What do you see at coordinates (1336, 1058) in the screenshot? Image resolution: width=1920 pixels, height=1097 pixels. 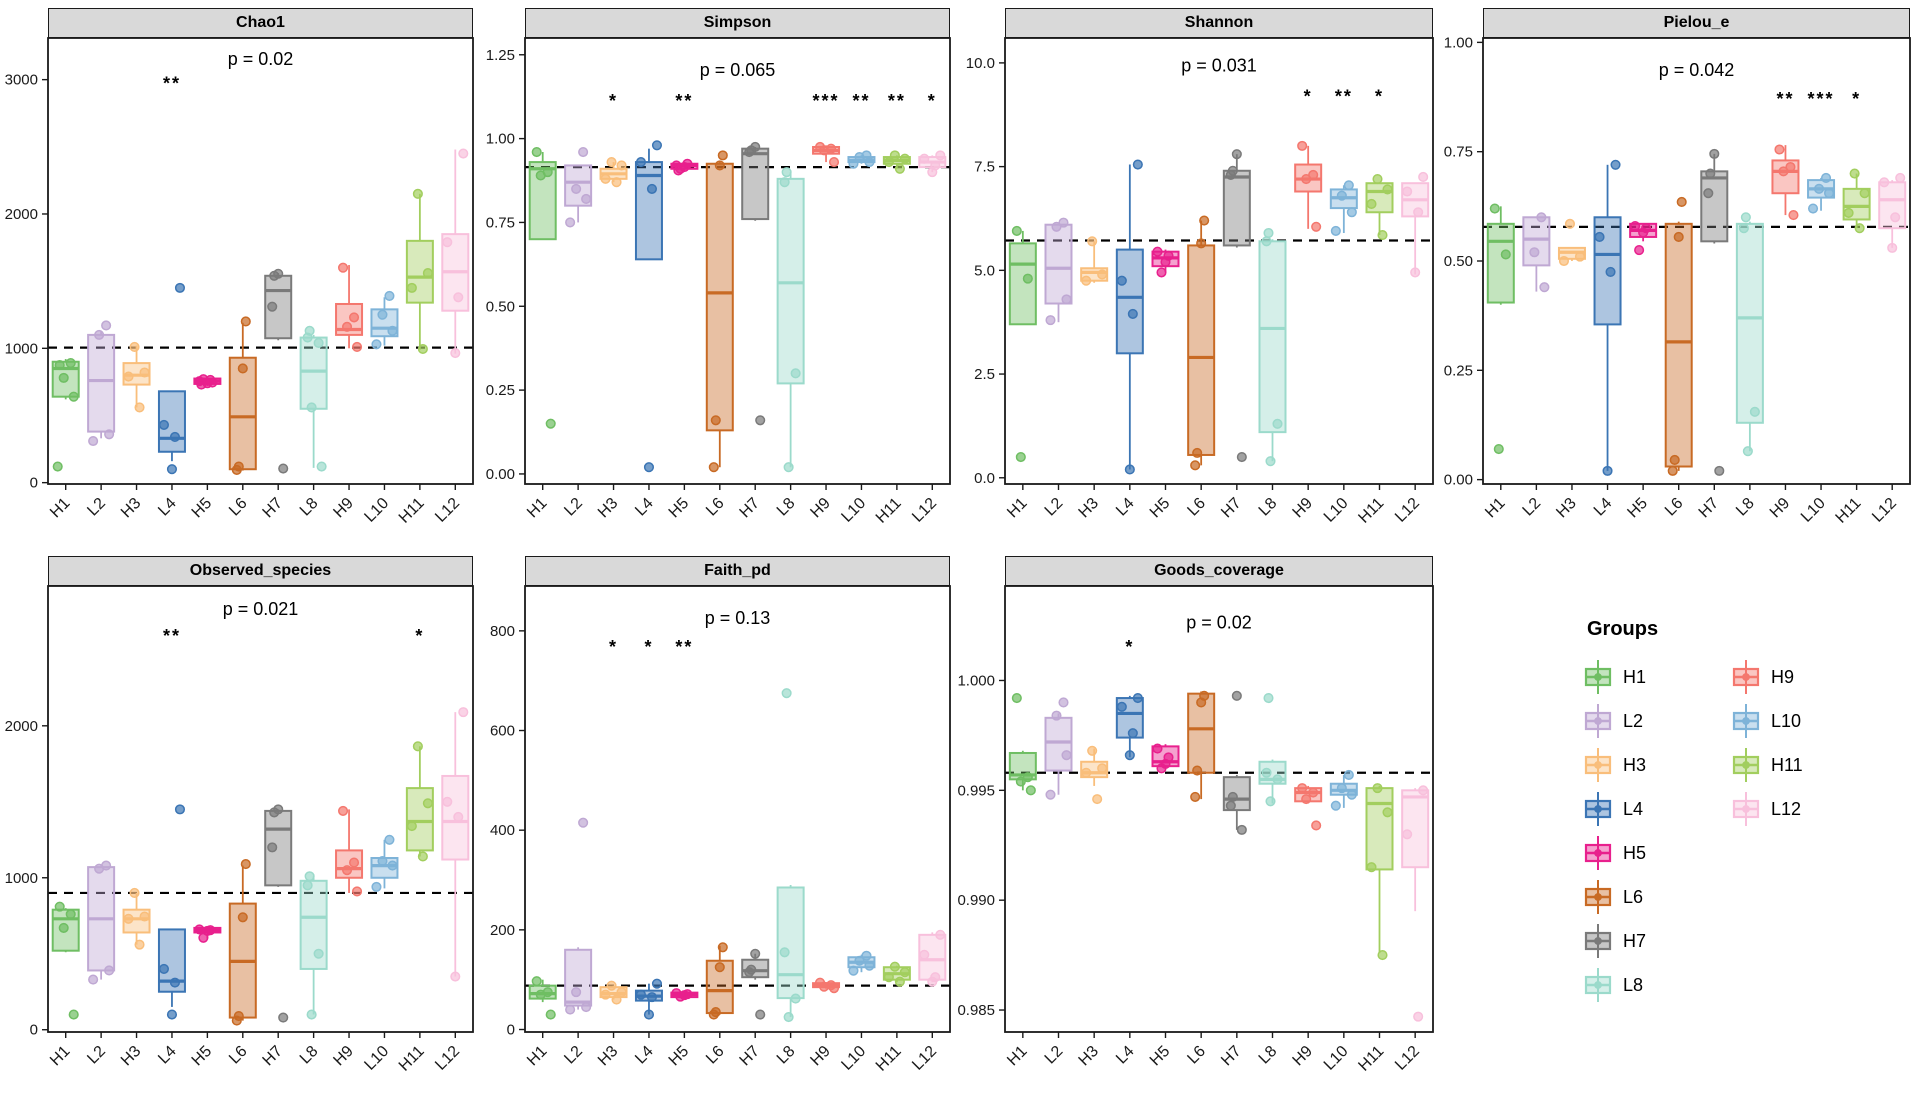 I see `x-tick-label: L10` at bounding box center [1336, 1058].